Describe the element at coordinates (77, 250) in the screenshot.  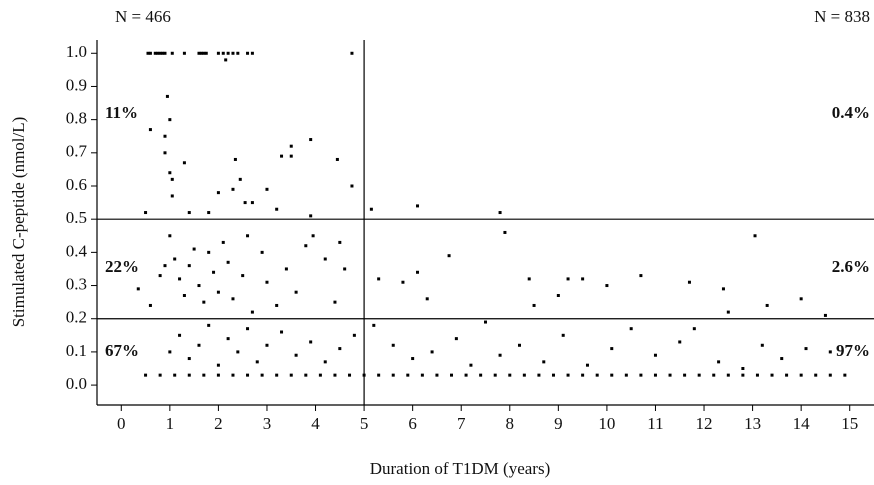
I see `y-tick-label: 0.4` at that location.